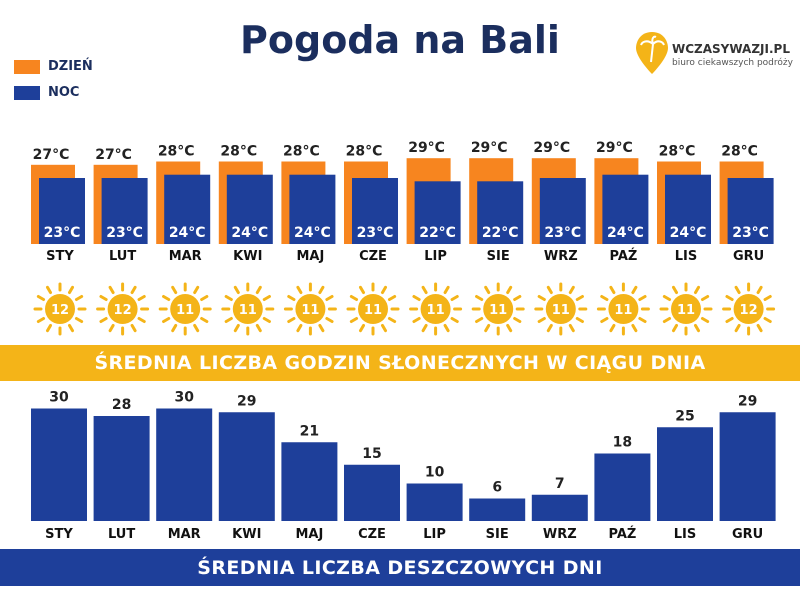  What do you see at coordinates (247, 256) in the screenshot?
I see `temp-month-label: KWI` at bounding box center [247, 256].